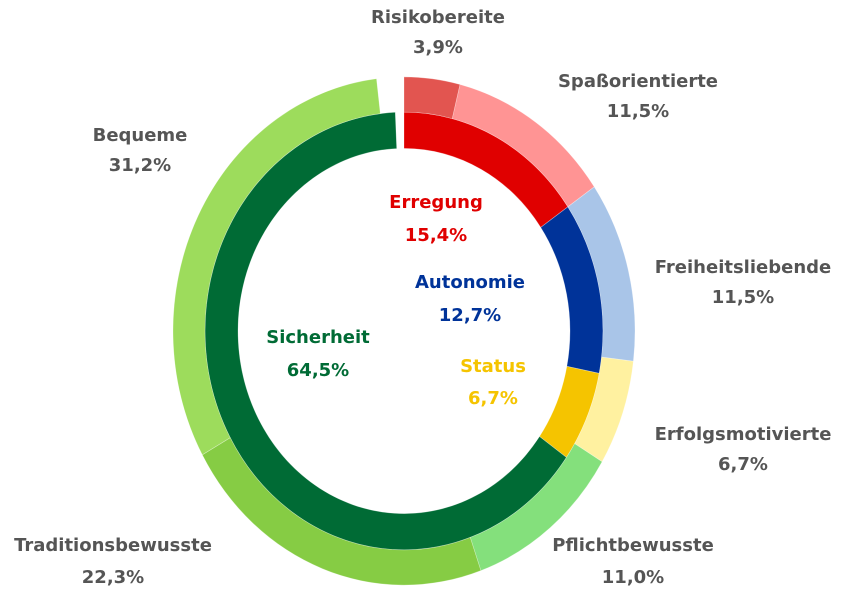 This screenshot has height=589, width=850. What do you see at coordinates (493, 366) in the screenshot?
I see `category-label: Status` at bounding box center [493, 366].